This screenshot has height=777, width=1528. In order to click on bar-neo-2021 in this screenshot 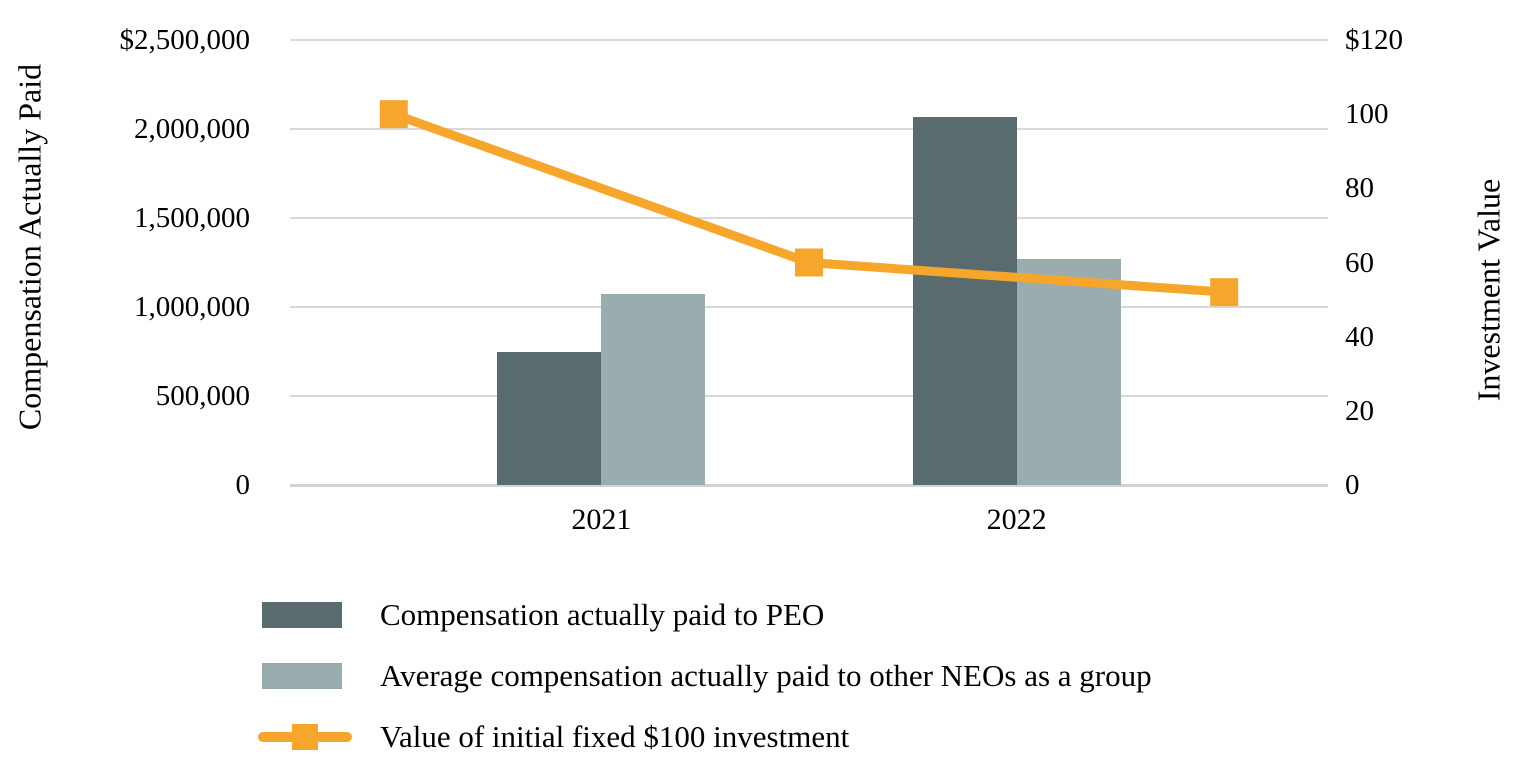, I will do `click(653, 389)`.